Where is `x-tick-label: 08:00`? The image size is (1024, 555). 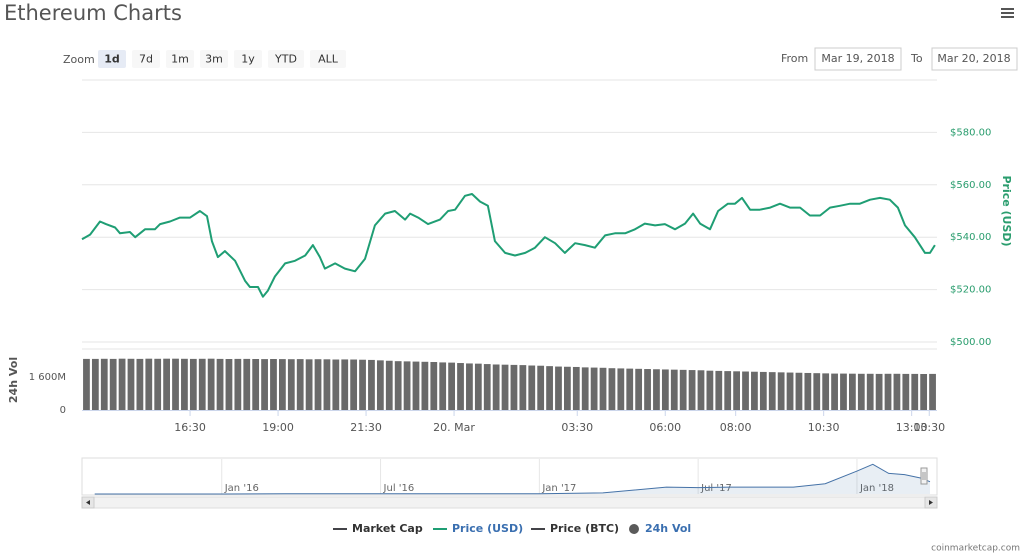
x-tick-label: 08:00 is located at coordinates (736, 427).